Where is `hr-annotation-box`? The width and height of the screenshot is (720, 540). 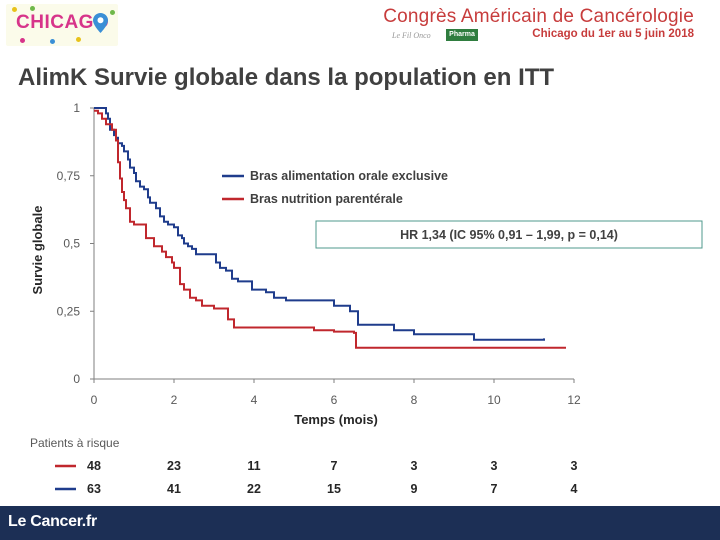
hr-annotation-box is located at coordinates (509, 234).